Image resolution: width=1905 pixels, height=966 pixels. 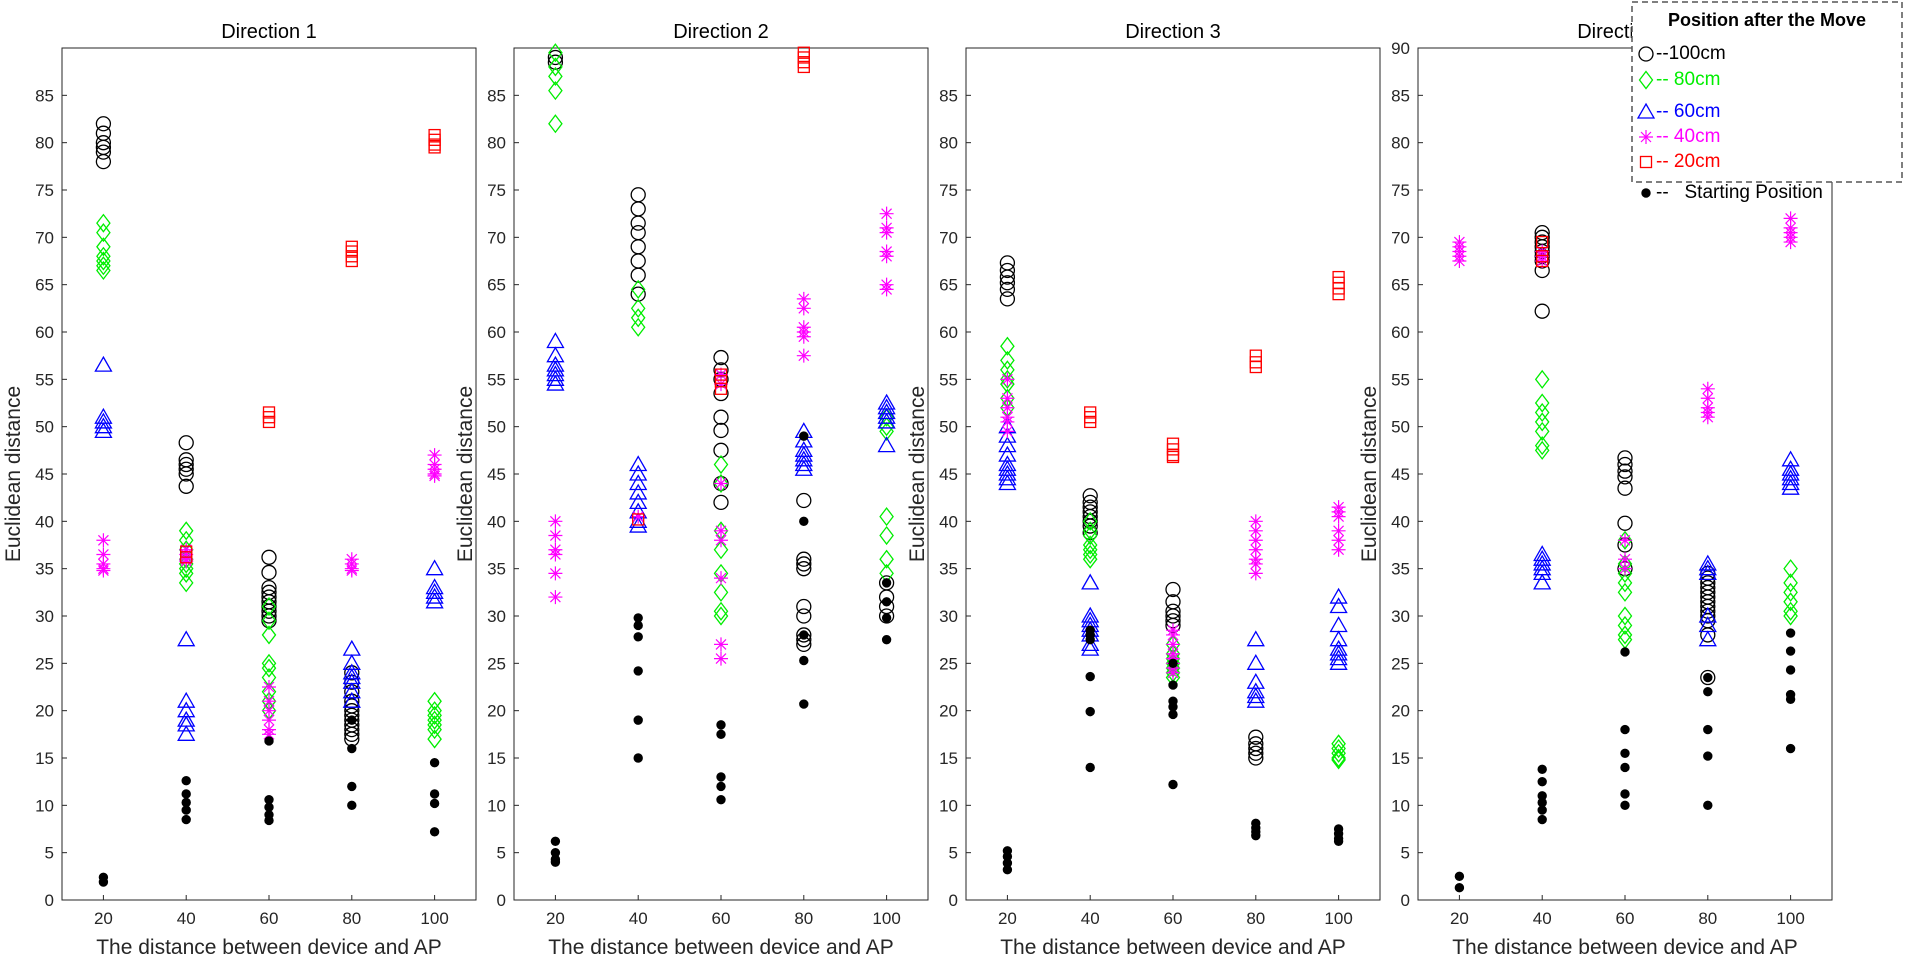 I want to click on y-tick-label: 30, so click(x=1400, y=616).